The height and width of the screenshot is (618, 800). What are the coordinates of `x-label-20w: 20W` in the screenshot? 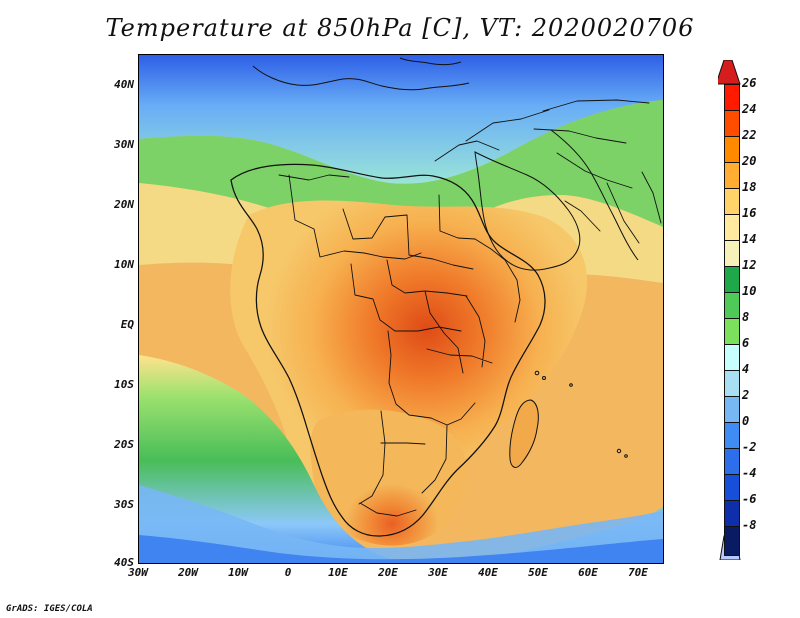 It's located at (188, 572).